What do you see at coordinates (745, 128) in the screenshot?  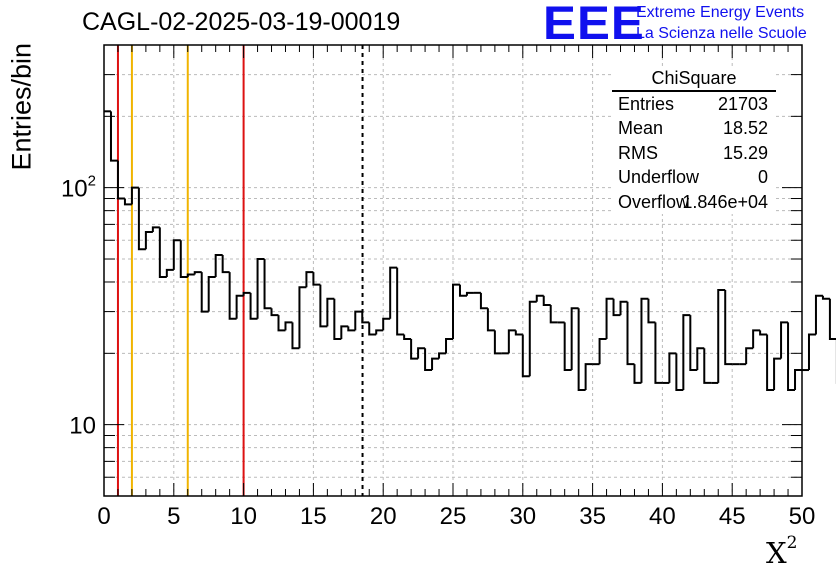 I see `stats-value: 18.52` at bounding box center [745, 128].